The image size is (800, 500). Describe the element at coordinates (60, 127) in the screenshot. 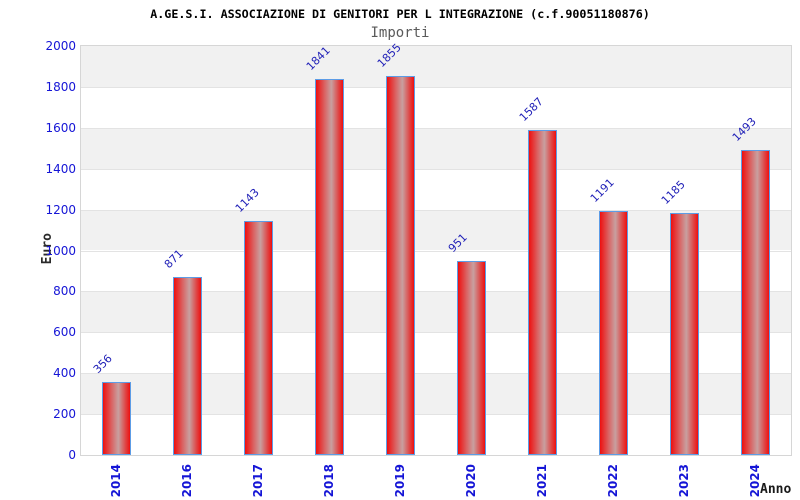

I see `y-axis-tick-label: 1600` at that location.